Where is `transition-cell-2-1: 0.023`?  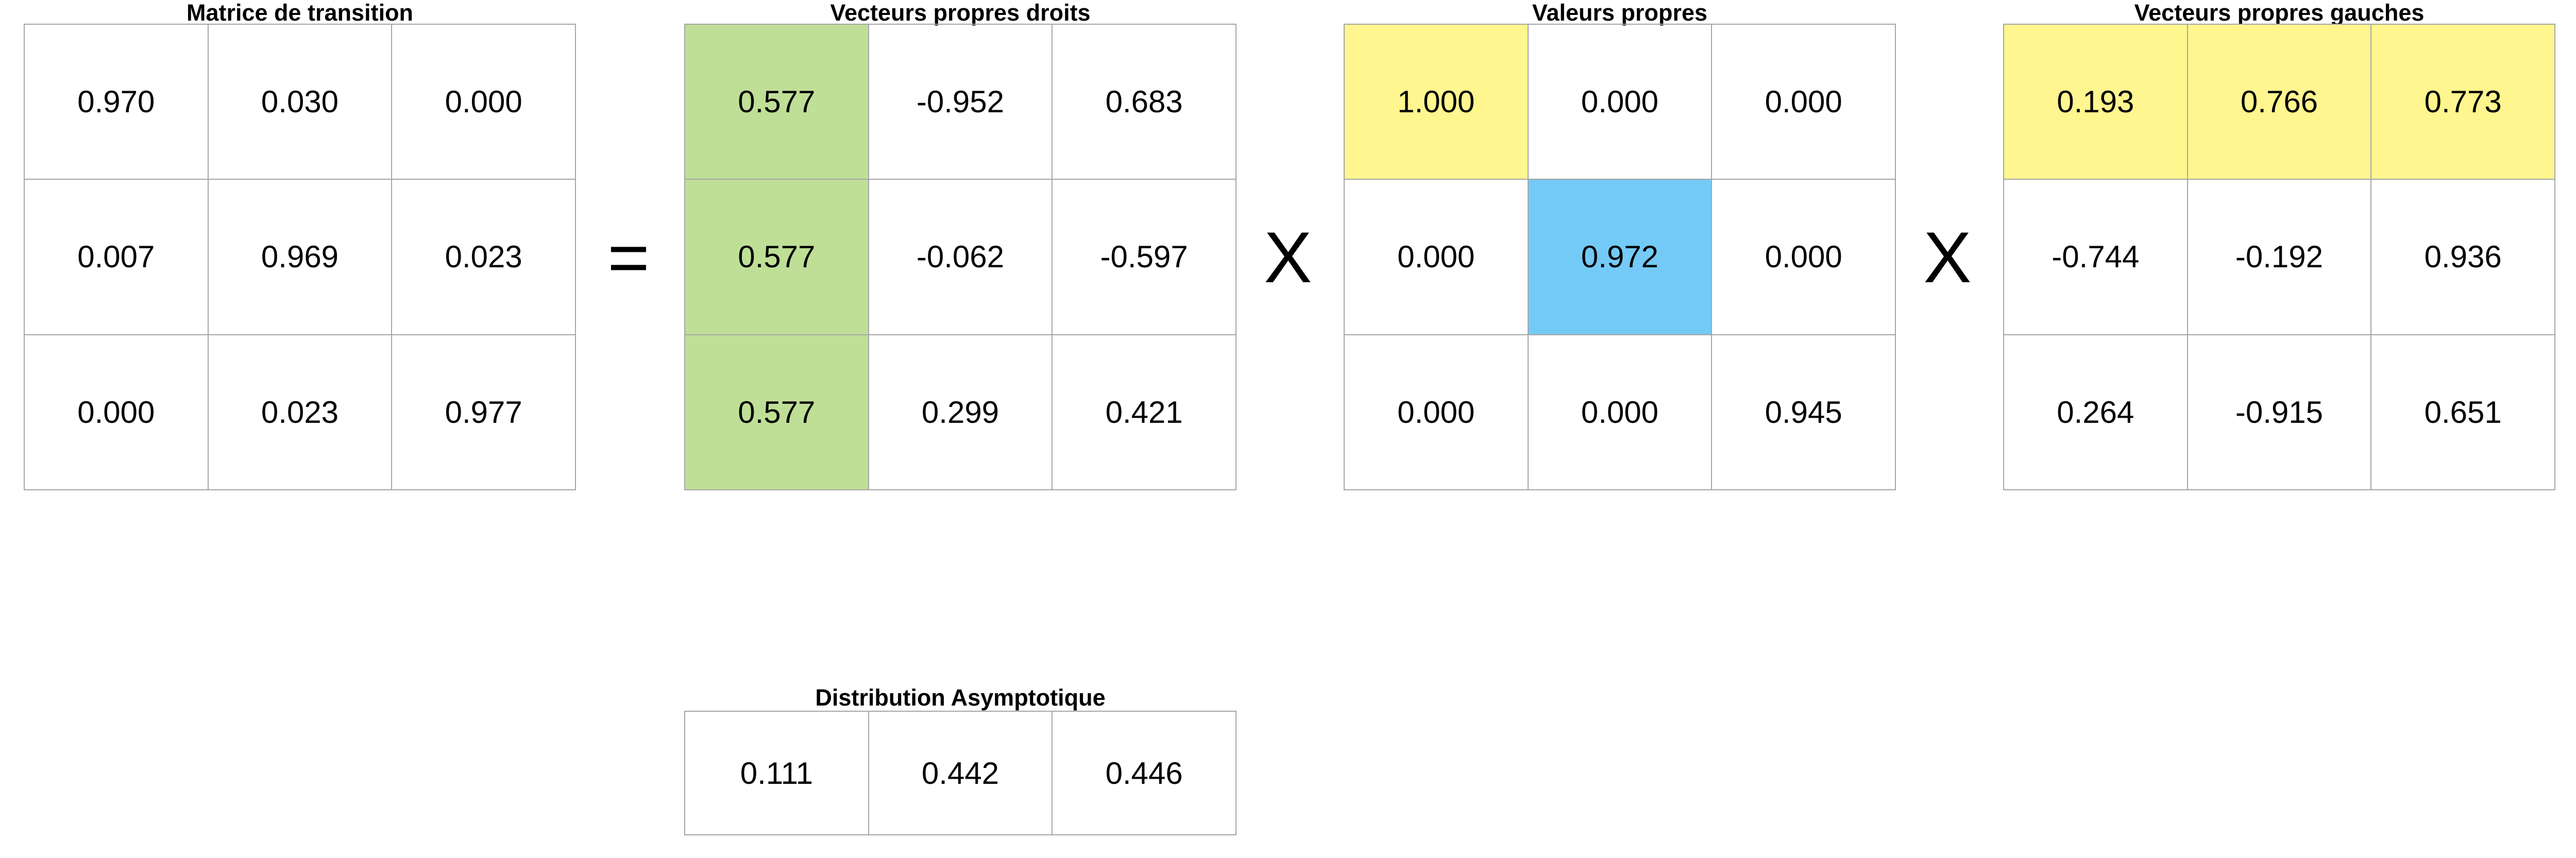
transition-cell-2-1: 0.023 is located at coordinates (300, 412).